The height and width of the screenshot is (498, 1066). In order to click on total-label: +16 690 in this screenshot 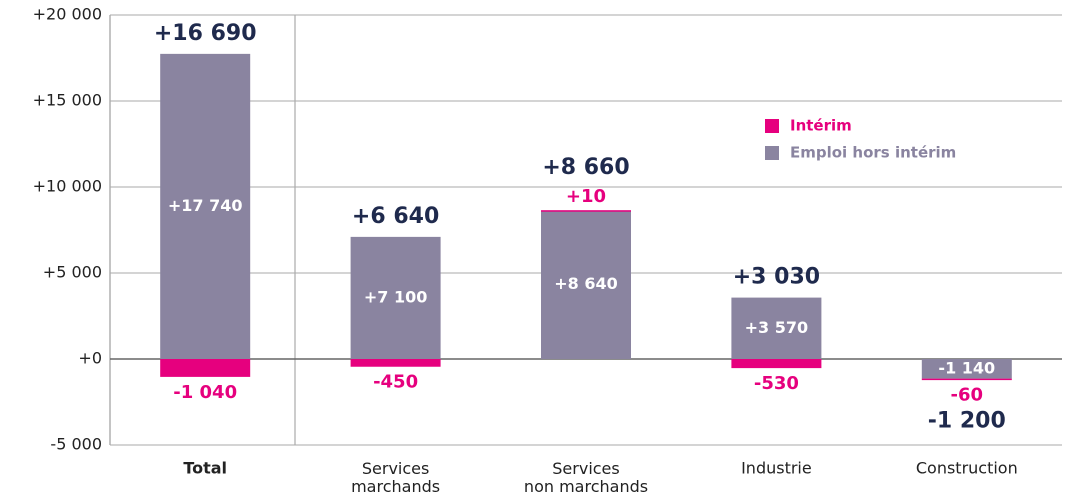, I will do `click(205, 33)`.